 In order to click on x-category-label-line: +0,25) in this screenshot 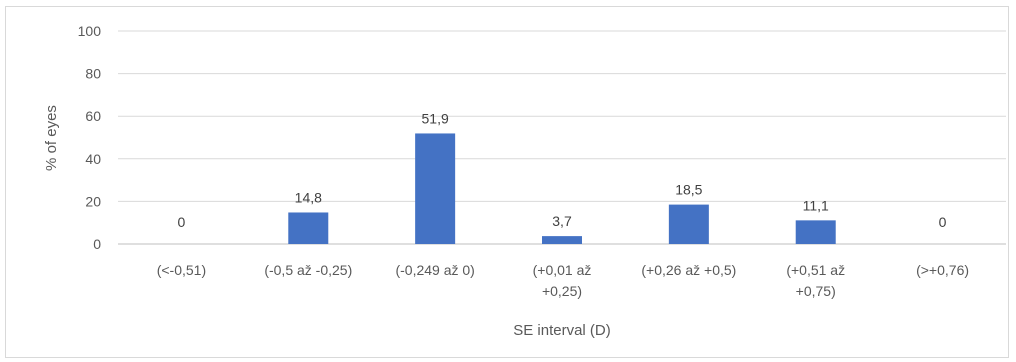, I will do `click(562, 291)`.